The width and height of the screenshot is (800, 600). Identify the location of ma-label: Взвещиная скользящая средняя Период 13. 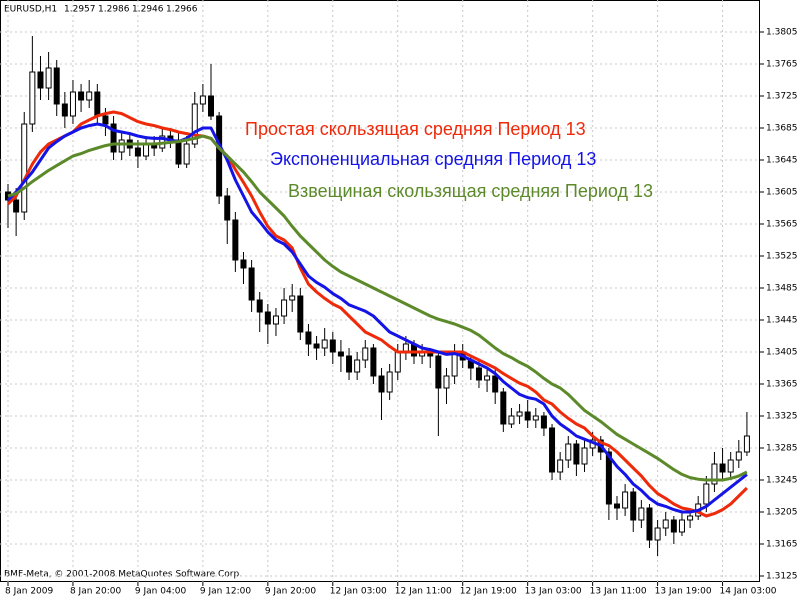
(470, 191).